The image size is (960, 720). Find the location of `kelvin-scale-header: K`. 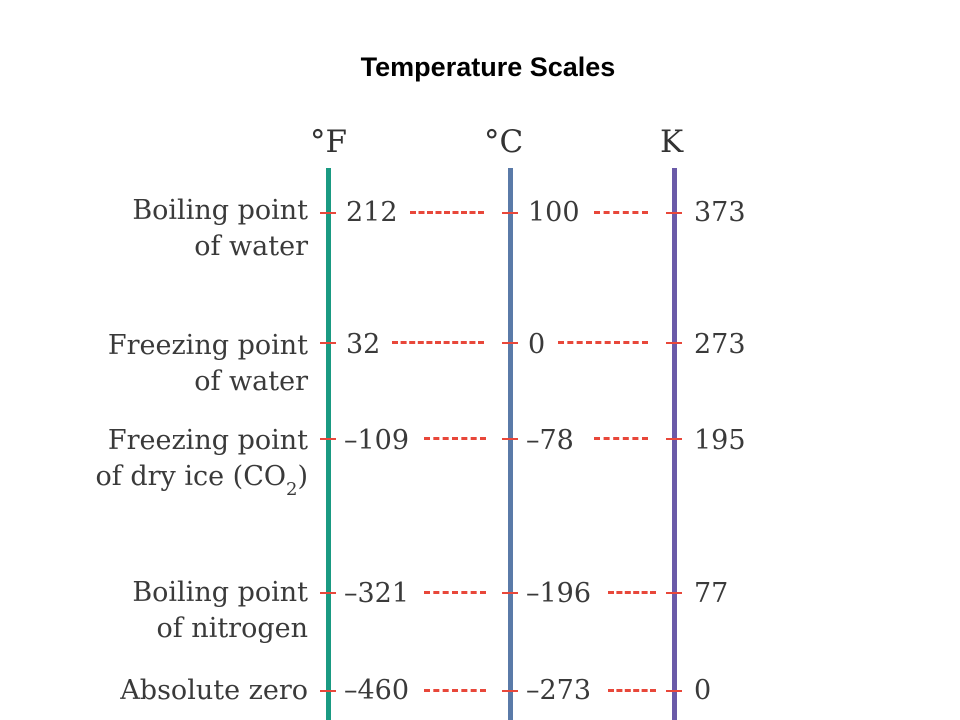

kelvin-scale-header: K is located at coordinates (672, 142).